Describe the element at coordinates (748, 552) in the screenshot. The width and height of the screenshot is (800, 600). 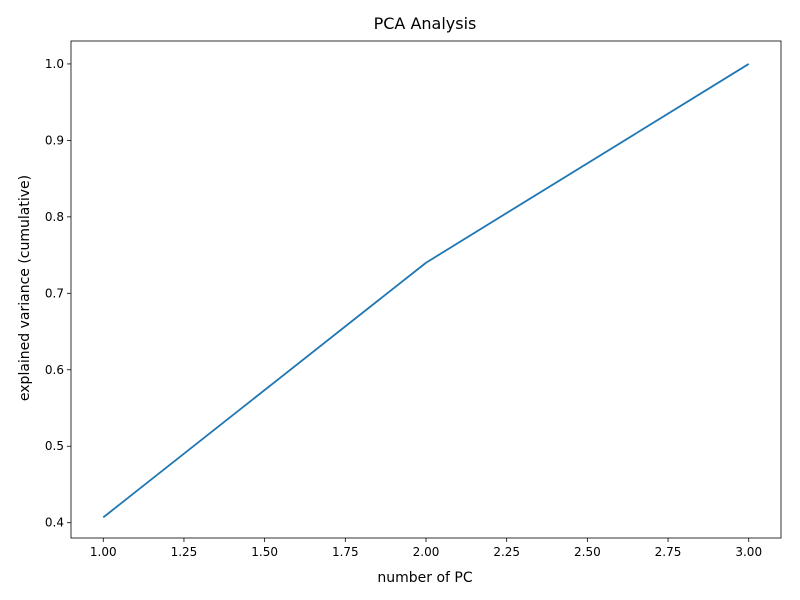
I see `x-tick-label: 3.00` at that location.